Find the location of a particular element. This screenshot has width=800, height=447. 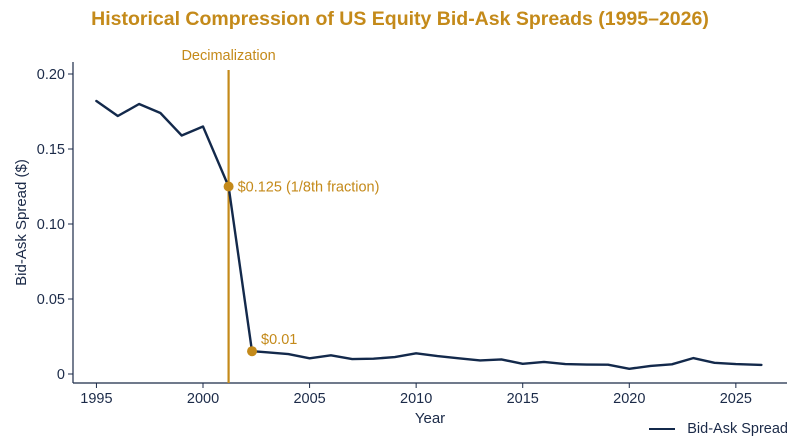

annotation-label: $0.01 is located at coordinates (279, 340).